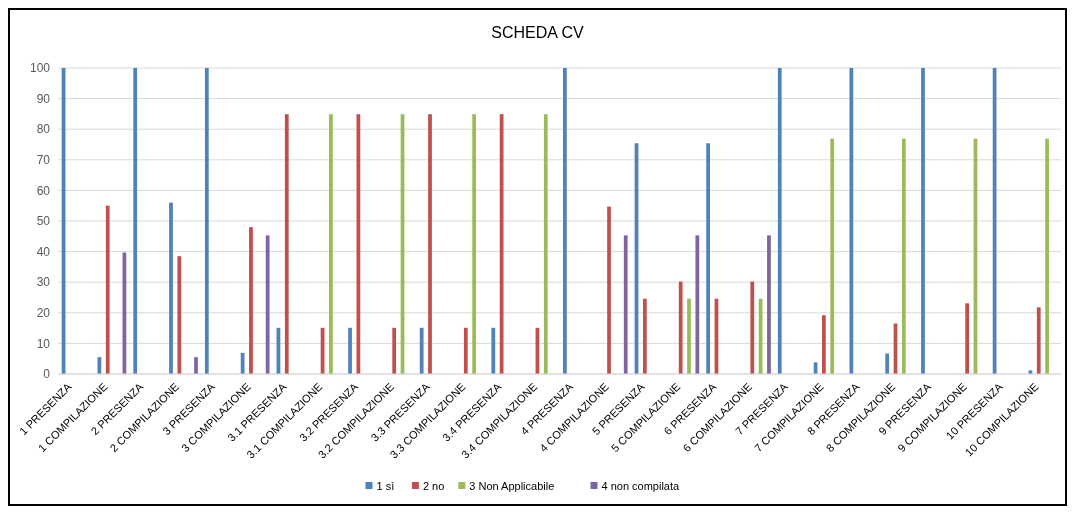 This screenshot has height=514, width=1075. Describe the element at coordinates (641, 485) in the screenshot. I see `legend-label: 4 non compilata` at that location.